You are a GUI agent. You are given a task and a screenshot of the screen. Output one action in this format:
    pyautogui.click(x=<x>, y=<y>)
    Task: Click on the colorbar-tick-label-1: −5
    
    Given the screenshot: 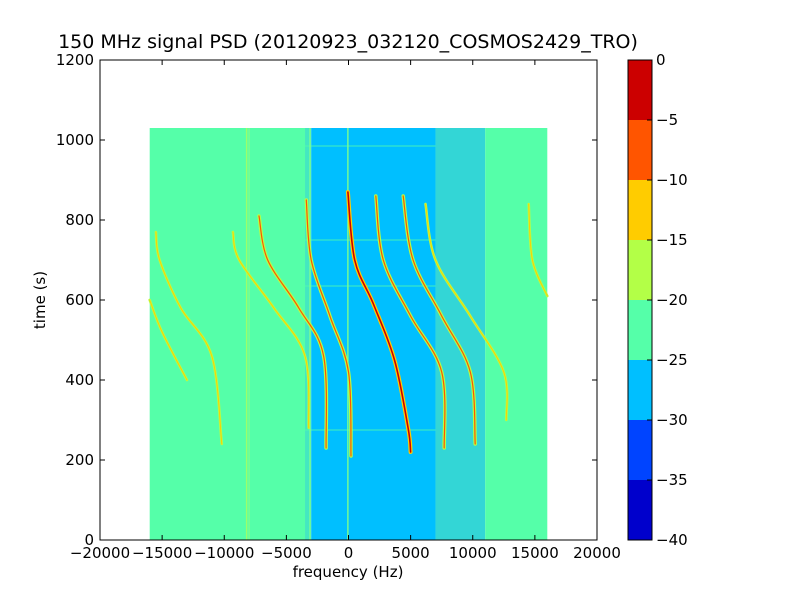 What is the action you would take?
    pyautogui.click(x=667, y=120)
    